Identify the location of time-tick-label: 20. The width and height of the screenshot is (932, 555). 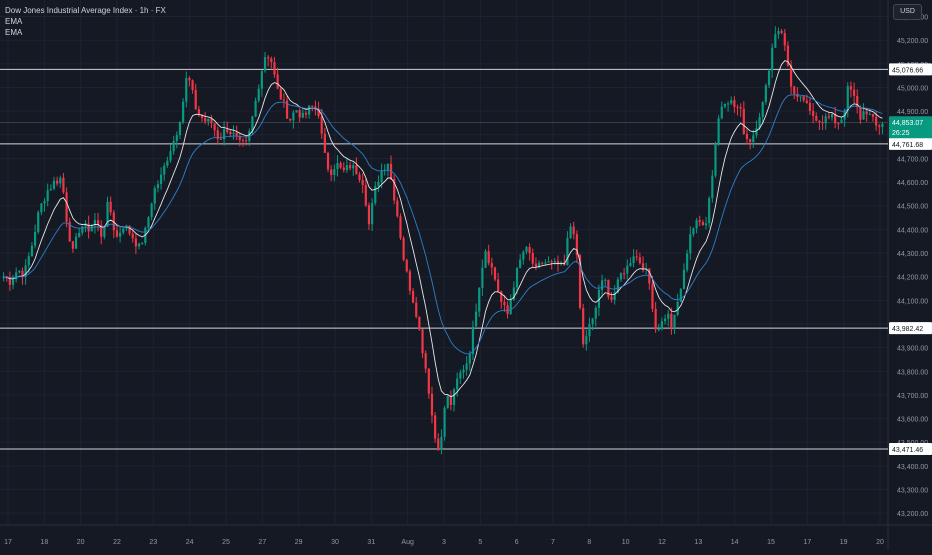
(880, 542).